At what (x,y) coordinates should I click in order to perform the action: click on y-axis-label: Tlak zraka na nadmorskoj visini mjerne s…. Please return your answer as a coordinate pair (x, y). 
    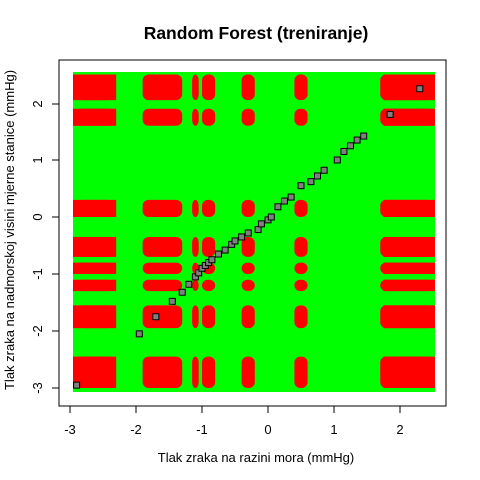
    Looking at the image, I should click on (9, 230).